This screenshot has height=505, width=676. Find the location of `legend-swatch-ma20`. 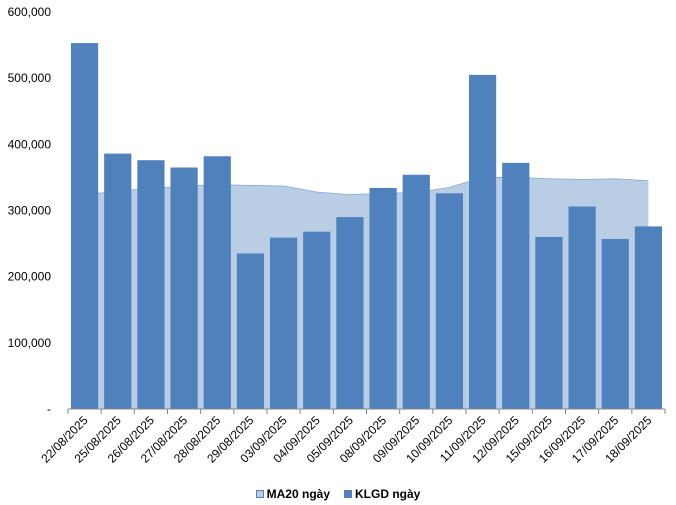

legend-swatch-ma20 is located at coordinates (259, 494).